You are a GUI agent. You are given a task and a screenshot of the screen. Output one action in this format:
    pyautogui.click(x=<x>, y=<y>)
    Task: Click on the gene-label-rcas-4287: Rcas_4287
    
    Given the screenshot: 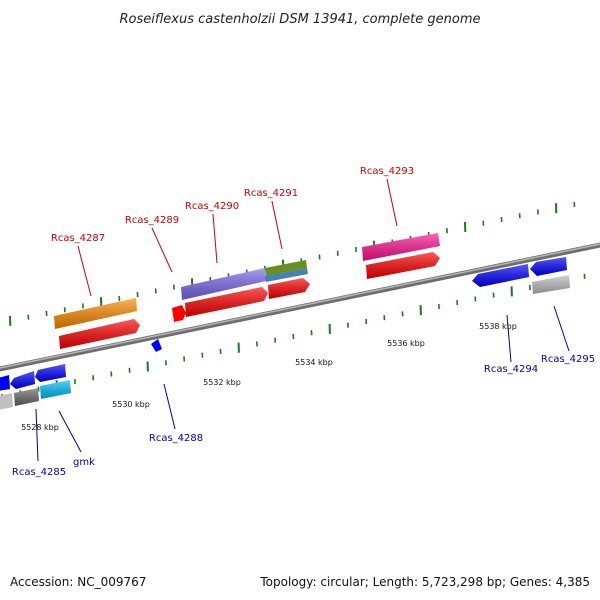 What is the action you would take?
    pyautogui.click(x=78, y=238)
    